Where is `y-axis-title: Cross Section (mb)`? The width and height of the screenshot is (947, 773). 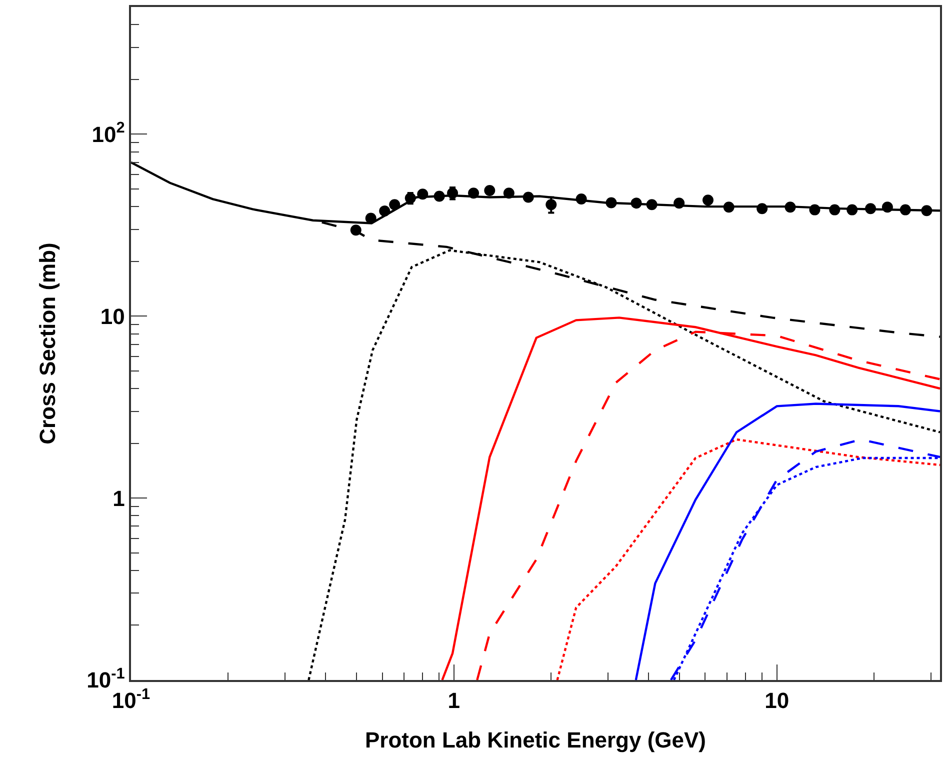
y-axis-title: Cross Section (mb) is located at coordinates (47, 343).